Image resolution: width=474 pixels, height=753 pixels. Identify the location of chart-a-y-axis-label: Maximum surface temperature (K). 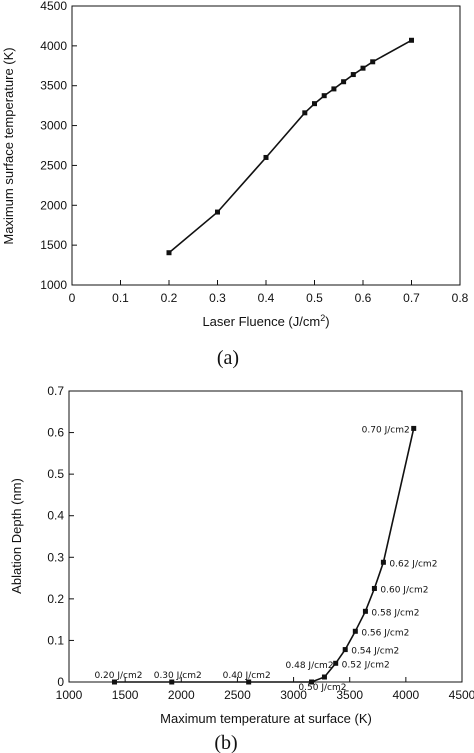
(8, 145).